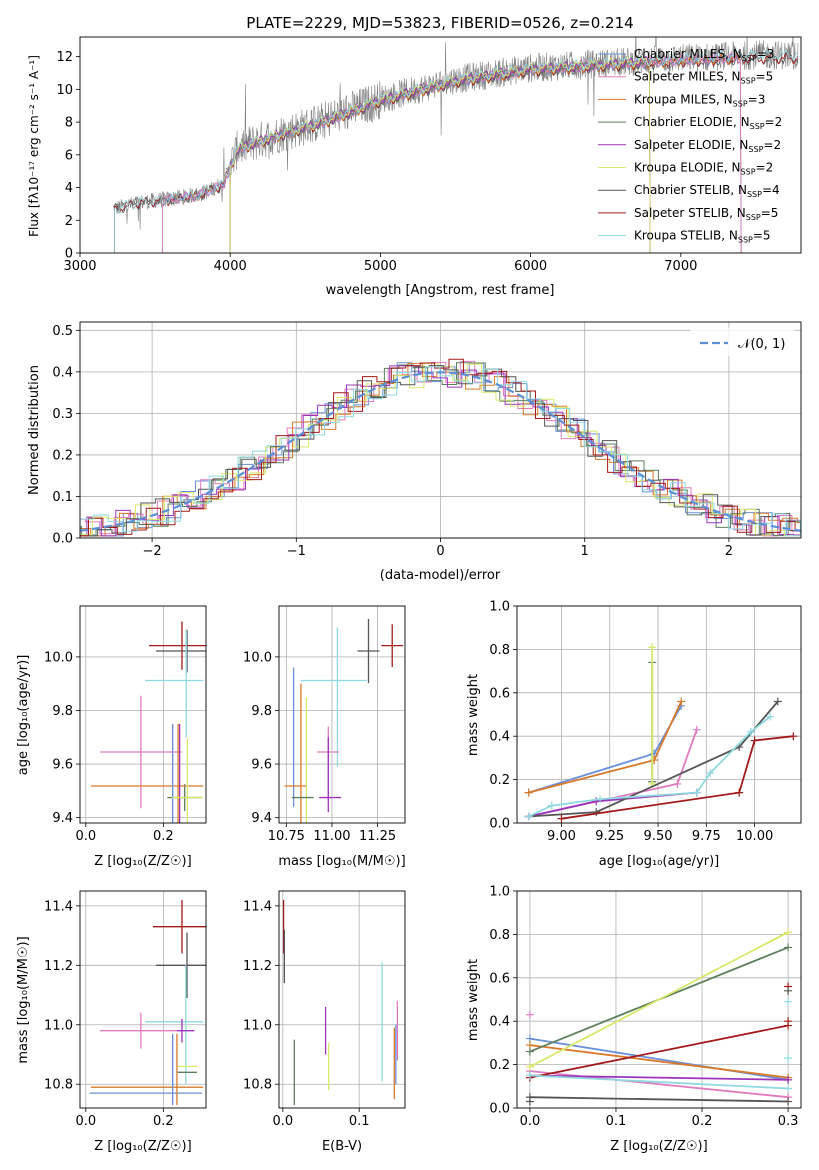  I want to click on x-tick-label: 10.75, so click(286, 836).